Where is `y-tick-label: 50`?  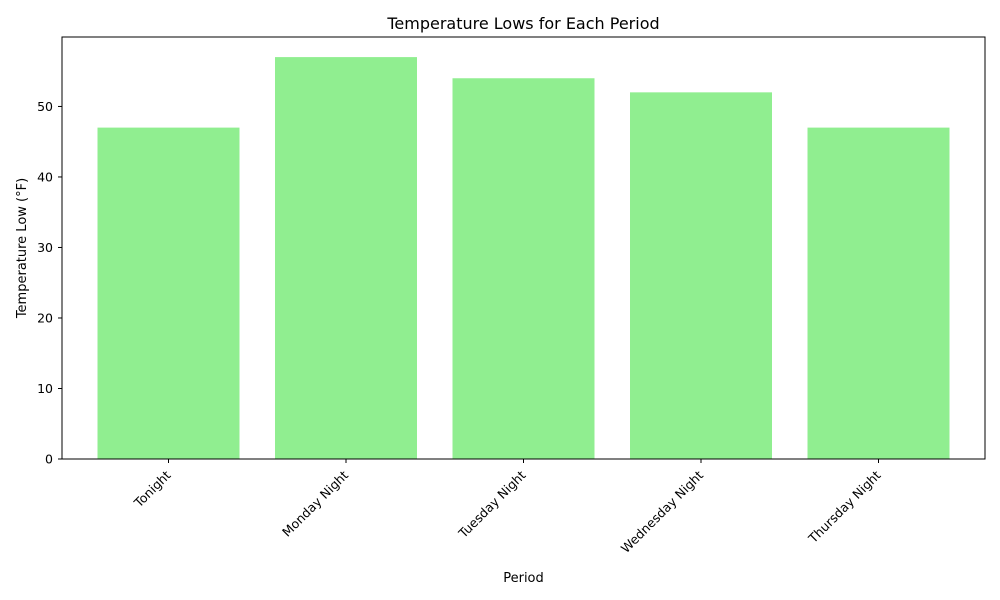
y-tick-label: 50 is located at coordinates (45, 106).